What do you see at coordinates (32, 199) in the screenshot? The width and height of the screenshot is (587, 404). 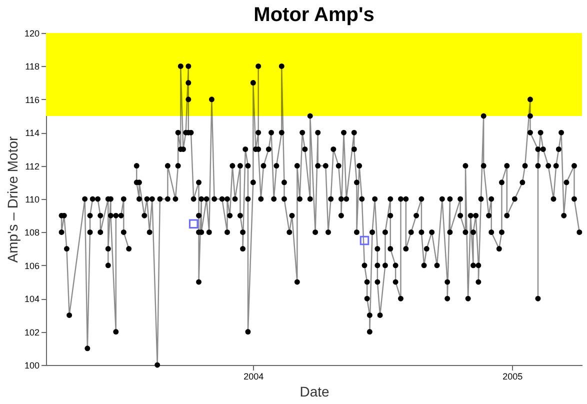 I see `y-tick-label: 110` at bounding box center [32, 199].